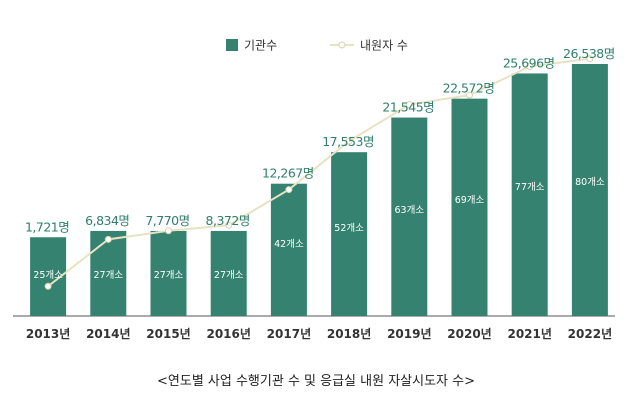 This screenshot has height=412, width=632. What do you see at coordinates (469, 207) in the screenshot?
I see `bar-2020년` at bounding box center [469, 207].